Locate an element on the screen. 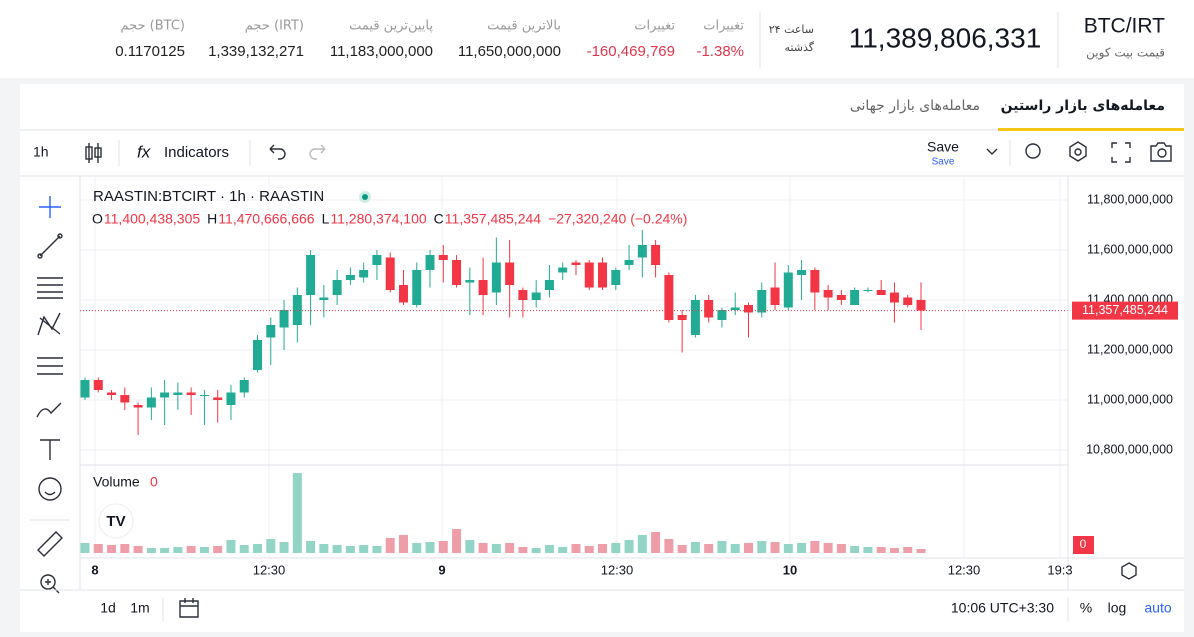  date-range-icon is located at coordinates (189, 608).